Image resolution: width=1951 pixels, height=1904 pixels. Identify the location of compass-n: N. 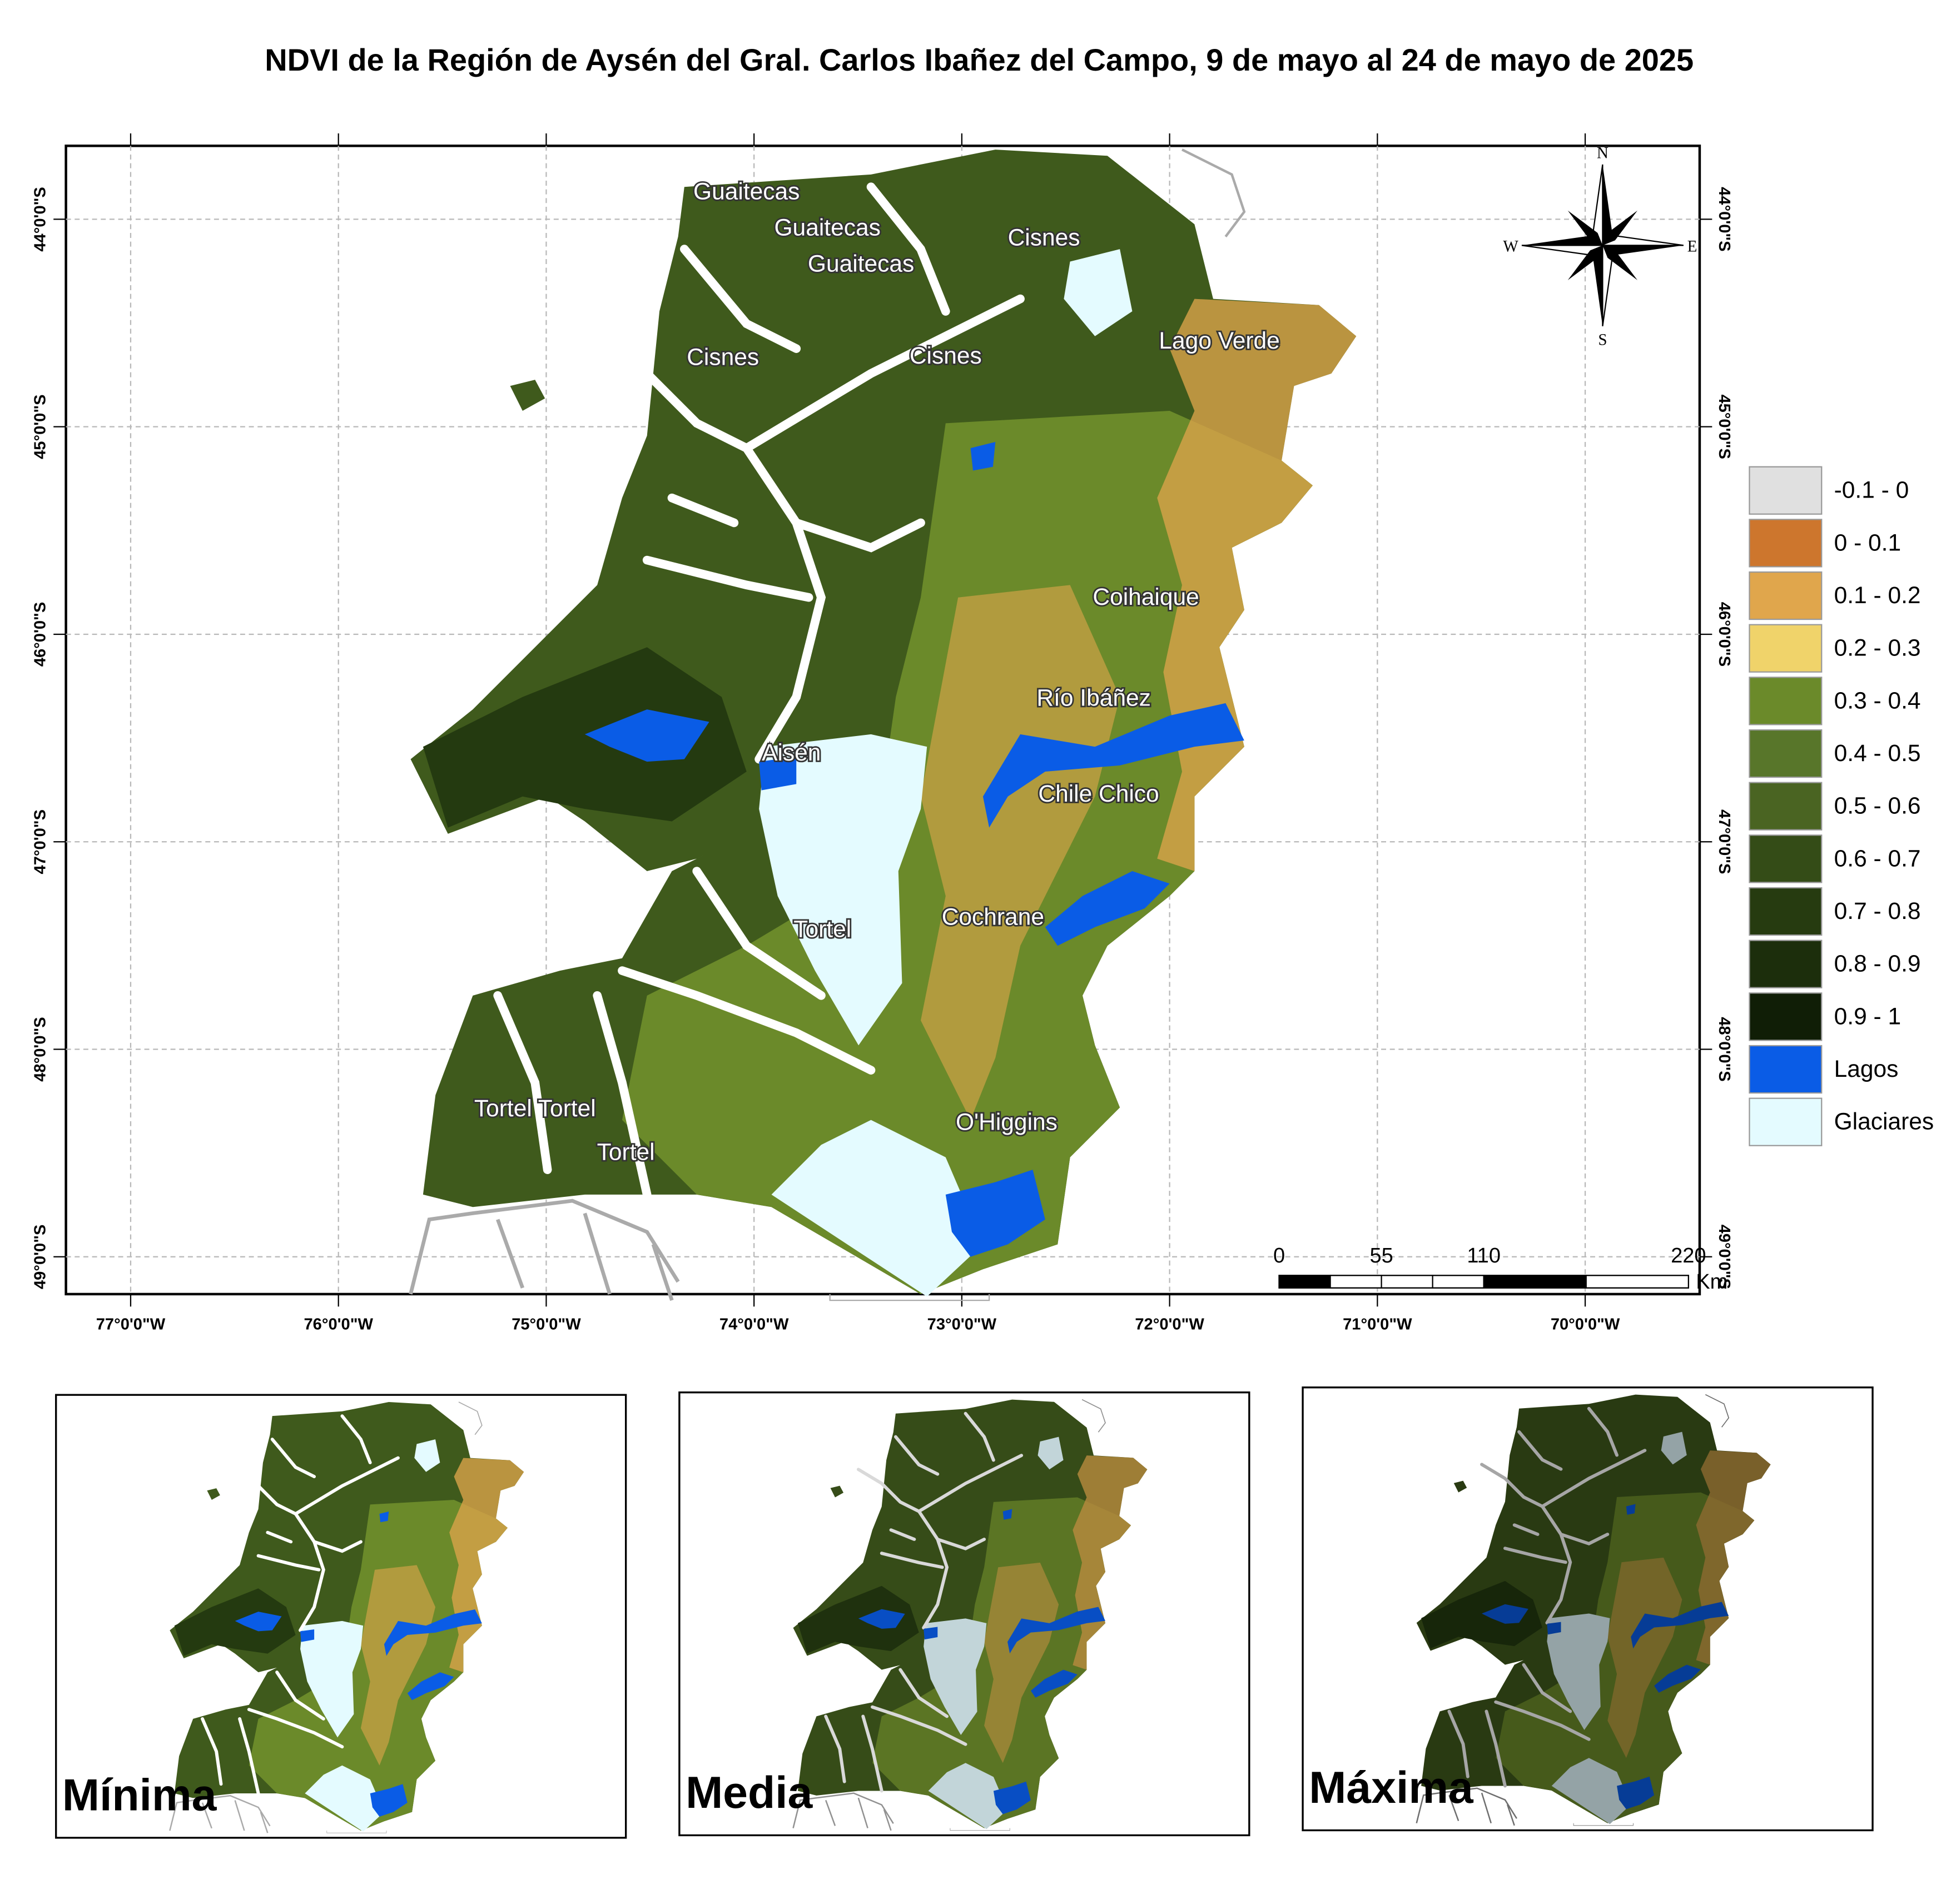
(1603, 153).